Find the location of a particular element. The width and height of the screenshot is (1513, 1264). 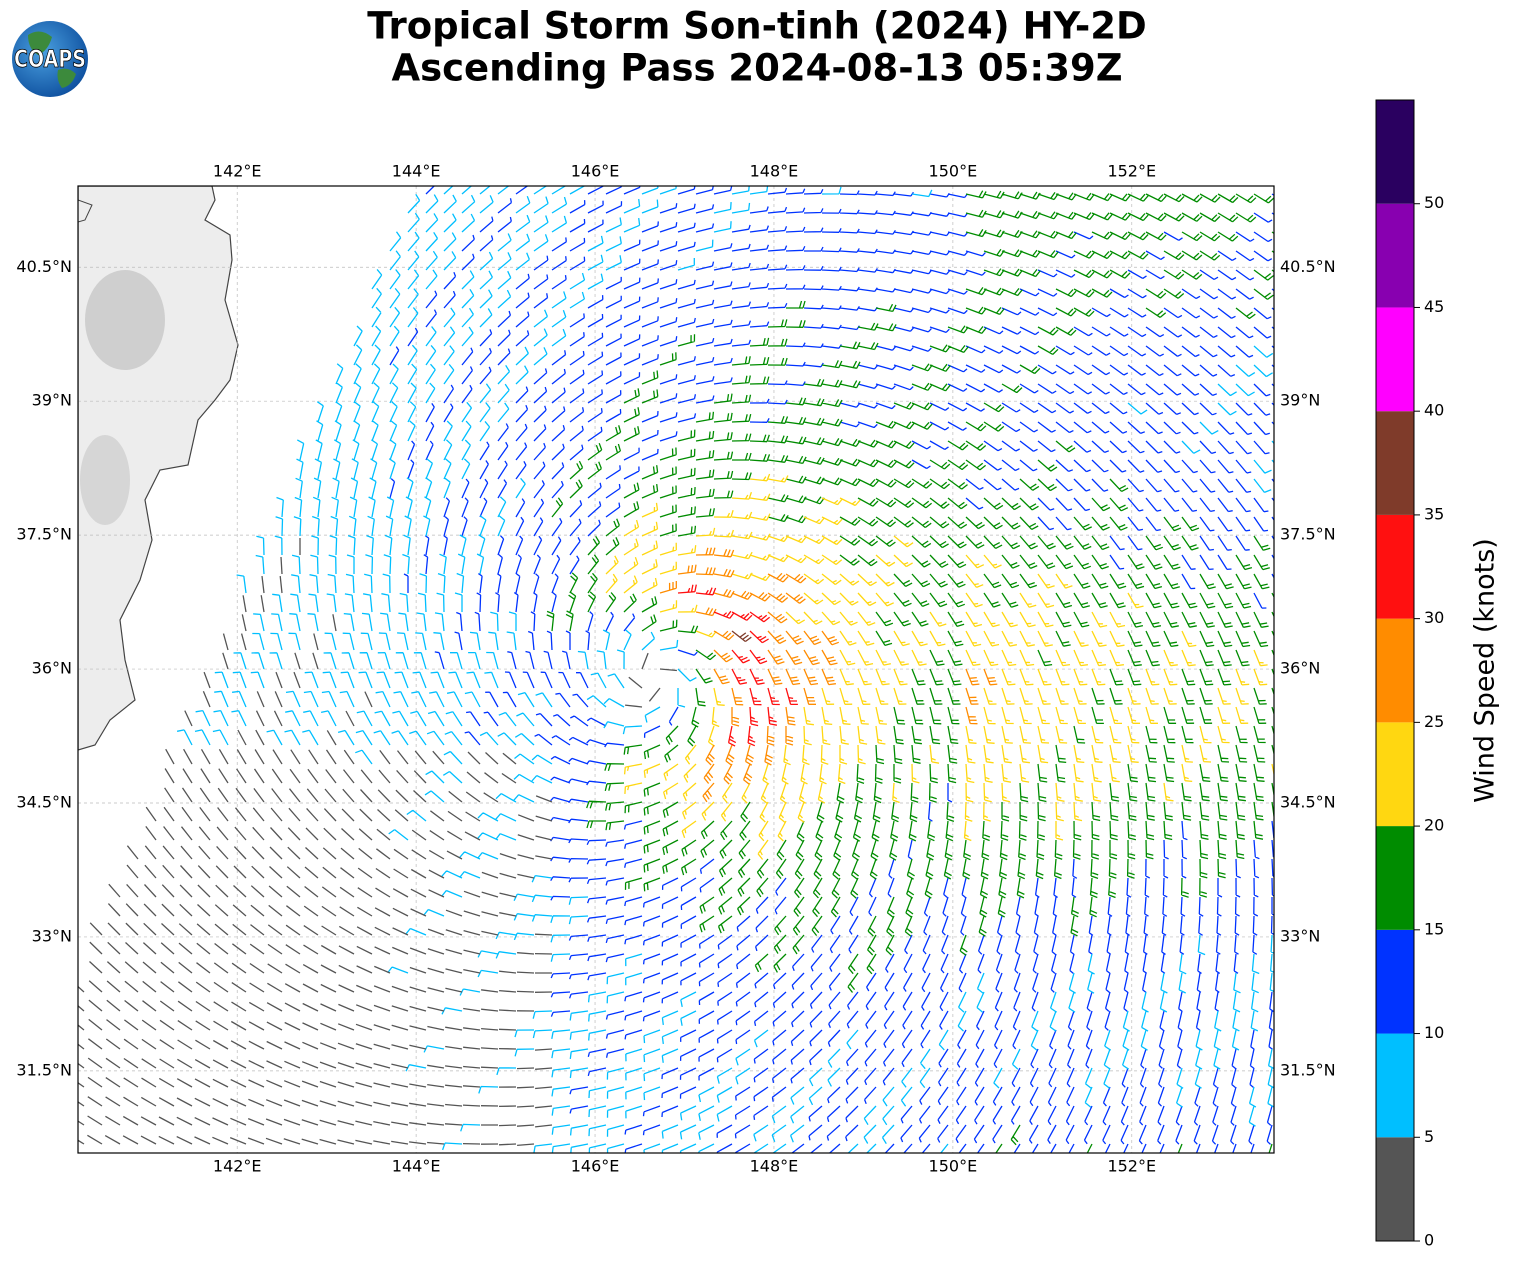

colorbar-tick-label: 50 is located at coordinates (1434, 202).